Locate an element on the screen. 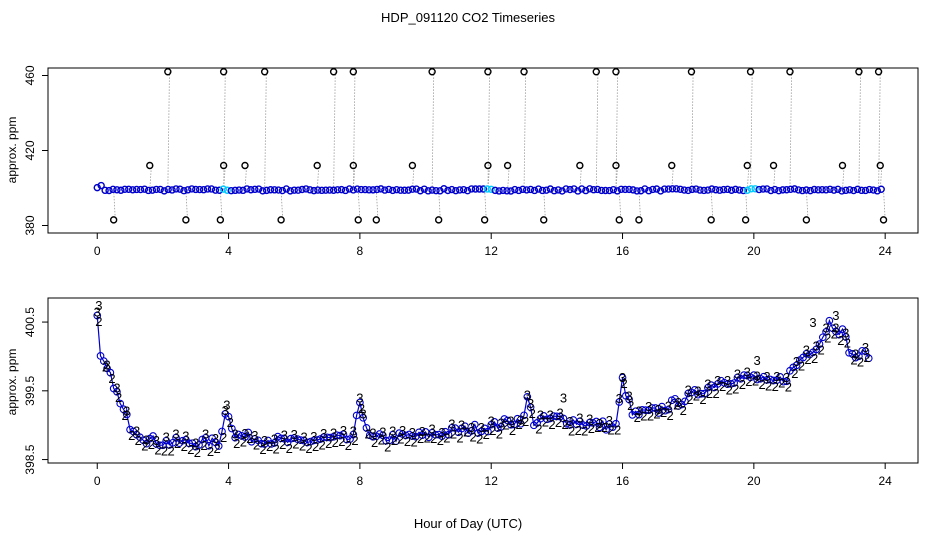 Image resolution: width=936 pixels, height=545 pixels. chart-title: HDP_091120 CO2 Timeseries is located at coordinates (468, 17).